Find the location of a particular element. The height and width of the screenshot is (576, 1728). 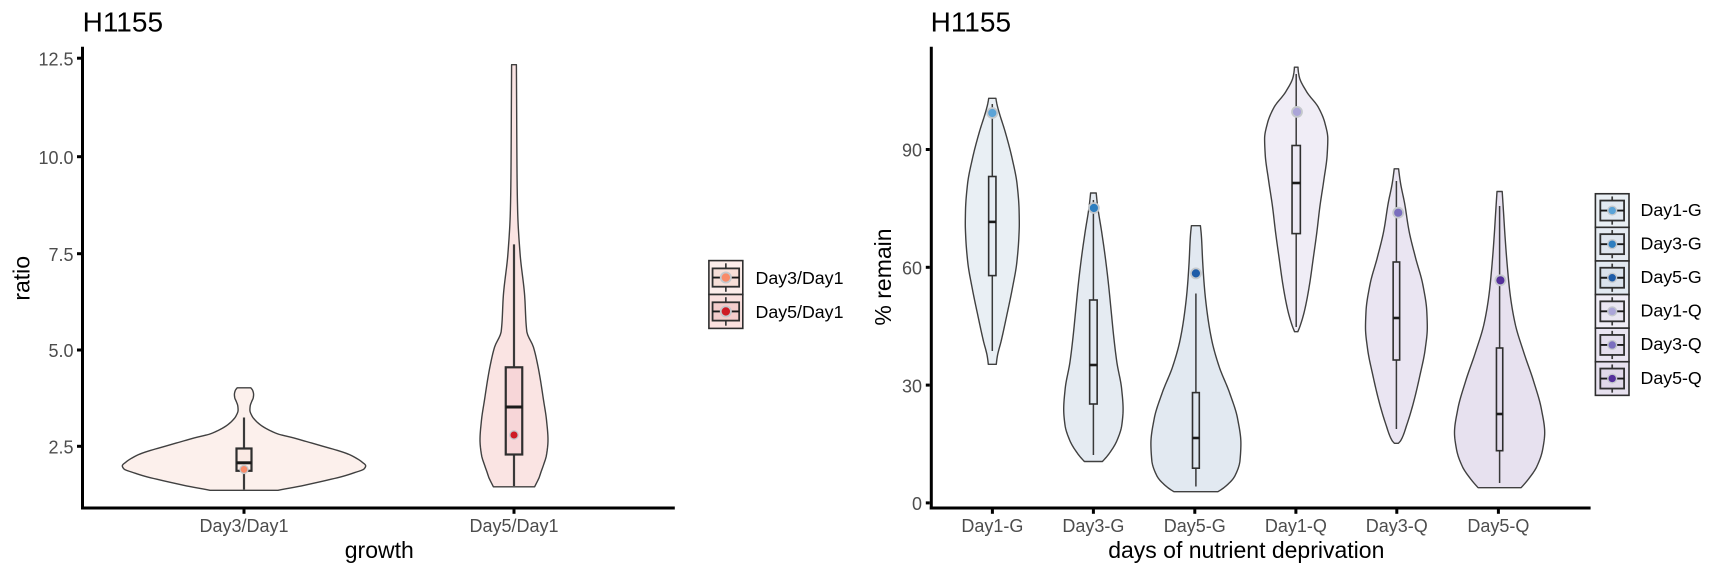

svg-text: ratio is located at coordinates (21, 278).